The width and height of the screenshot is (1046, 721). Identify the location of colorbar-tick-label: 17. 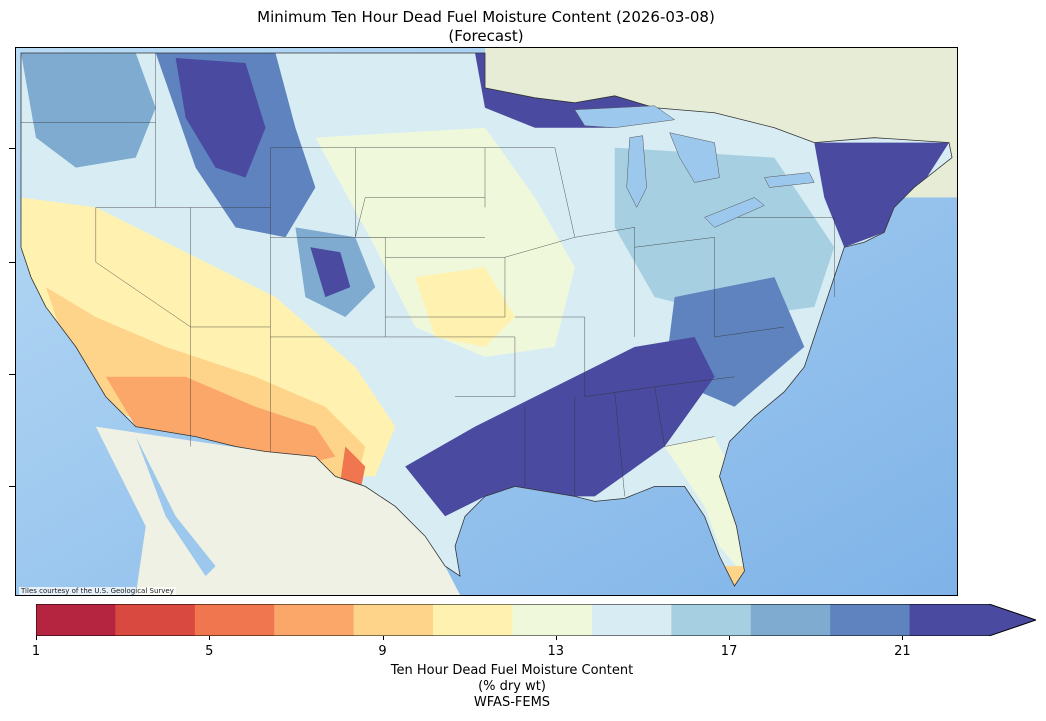
(729, 651).